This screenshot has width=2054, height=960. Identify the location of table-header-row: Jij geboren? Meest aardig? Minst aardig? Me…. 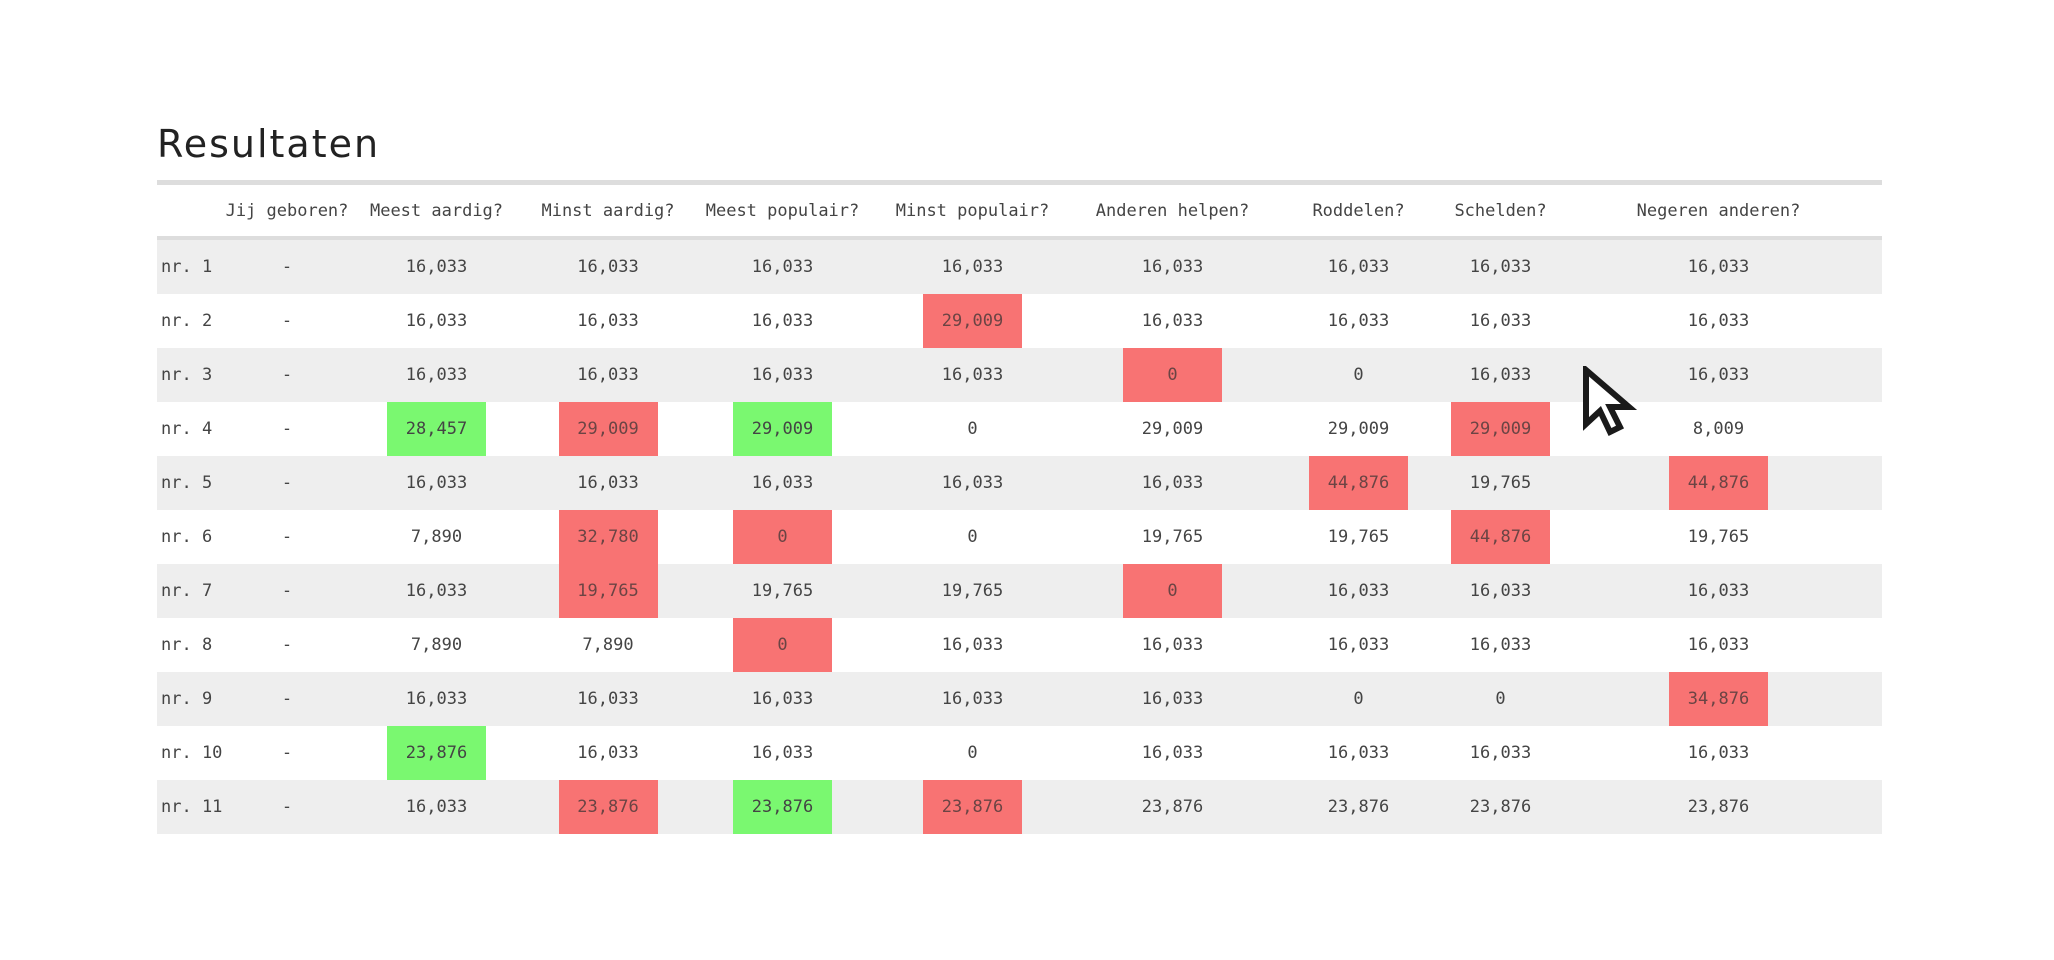
(1019, 211).